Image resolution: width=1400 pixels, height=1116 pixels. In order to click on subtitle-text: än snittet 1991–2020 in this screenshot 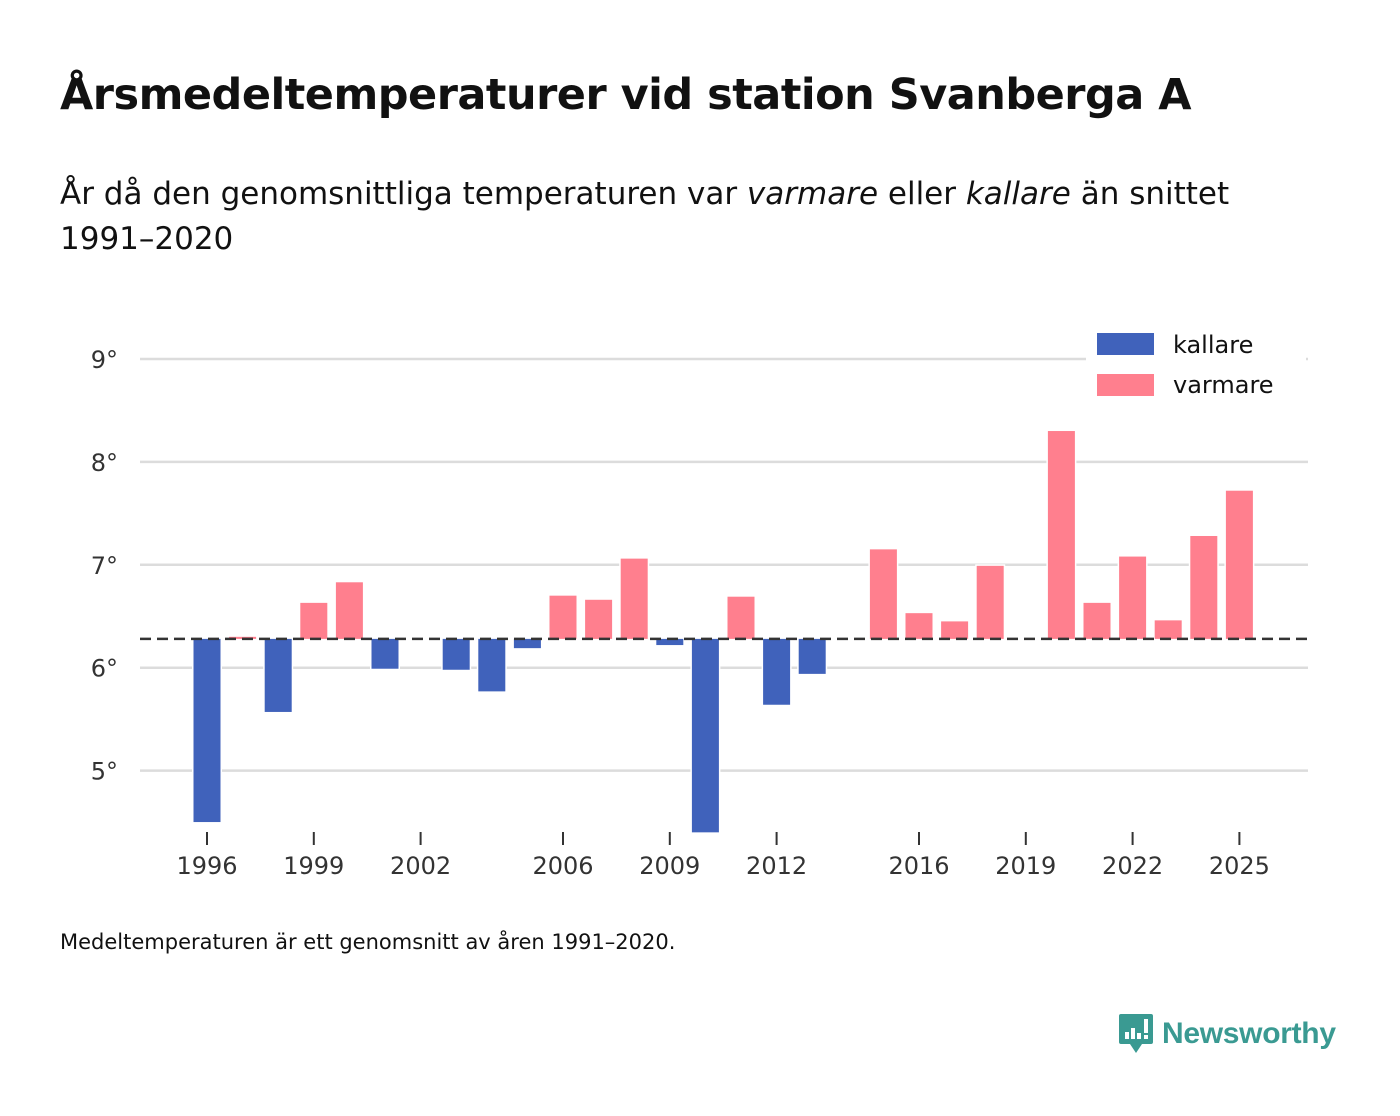, I will do `click(645, 216)`.